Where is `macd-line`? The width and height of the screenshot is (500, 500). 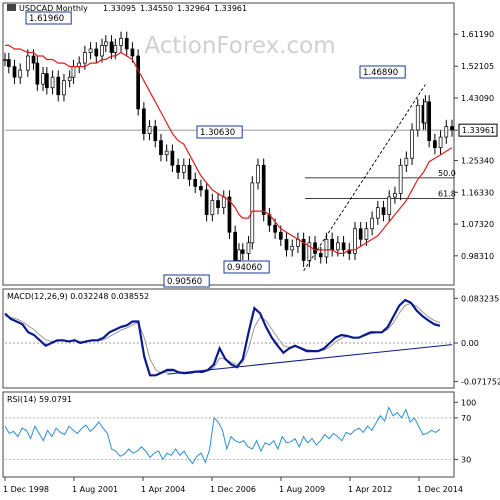
macd-line is located at coordinates (222, 337).